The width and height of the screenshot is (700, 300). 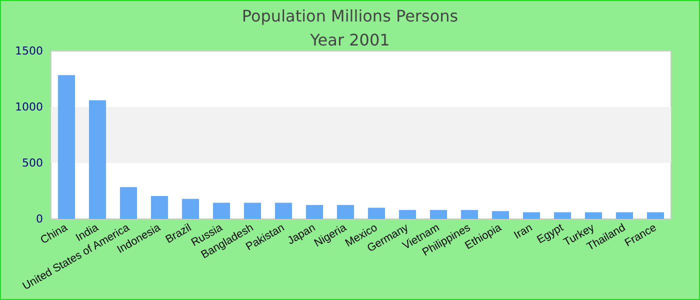 I want to click on y-tick-label: 1500, so click(x=29, y=51).